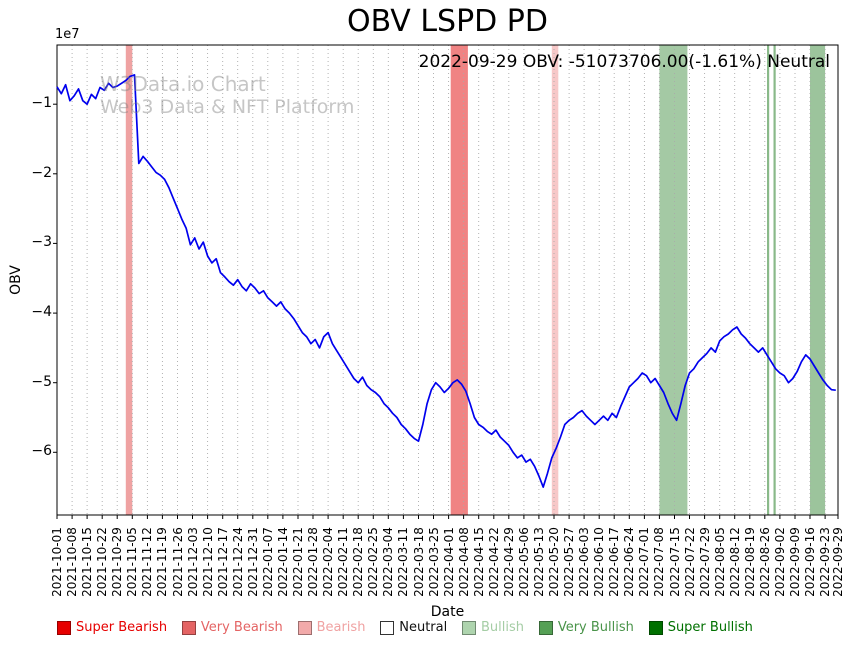 The image size is (854, 646). Describe the element at coordinates (569, 562) in the screenshot. I see `x-tick-label: 2022-05-27` at that location.